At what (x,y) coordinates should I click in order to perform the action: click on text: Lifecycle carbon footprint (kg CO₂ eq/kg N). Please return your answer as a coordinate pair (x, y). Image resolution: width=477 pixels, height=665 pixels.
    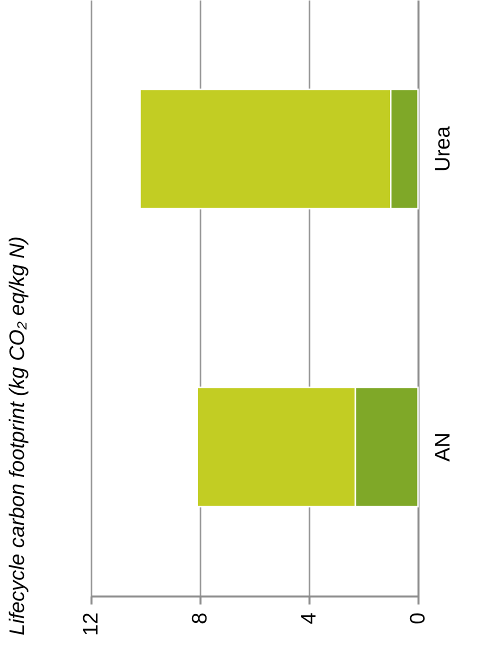
    Looking at the image, I should click on (17, 436).